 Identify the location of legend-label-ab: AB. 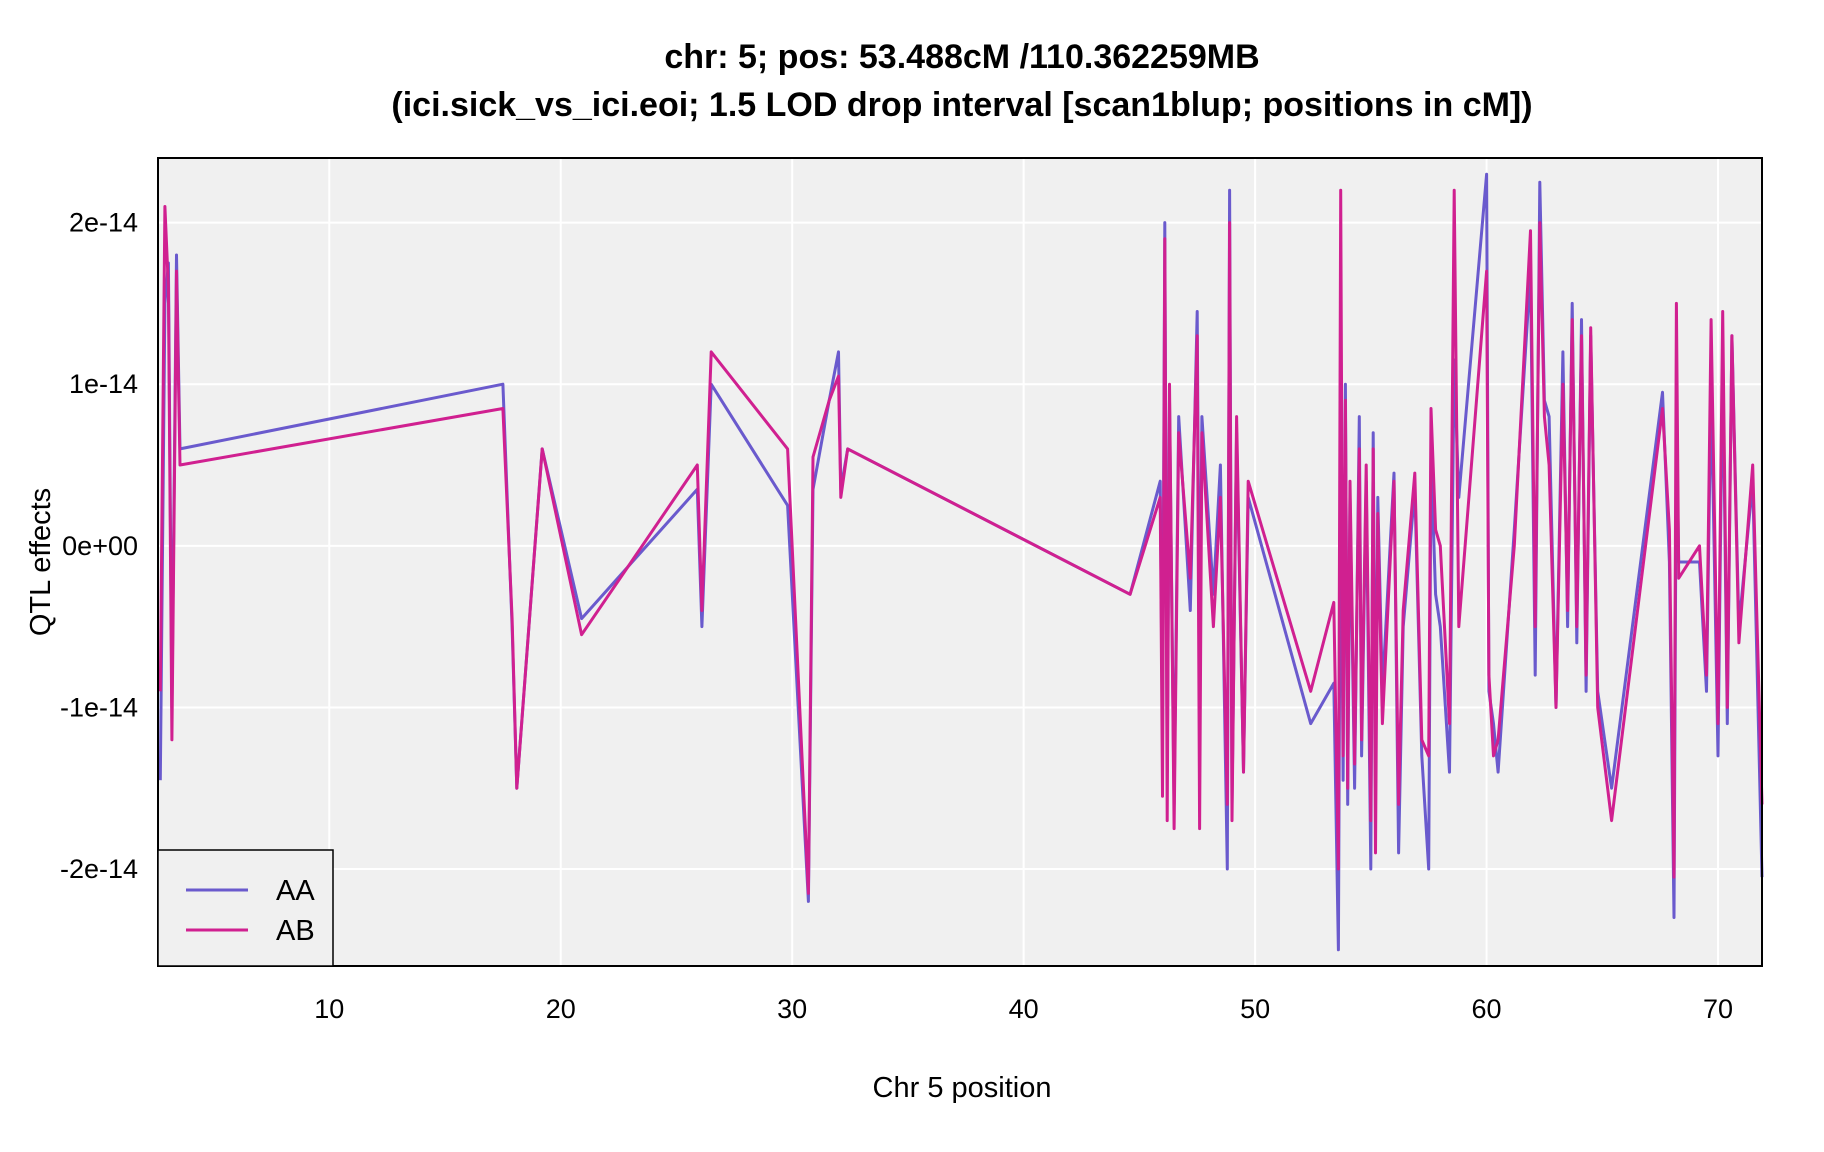
(295, 931).